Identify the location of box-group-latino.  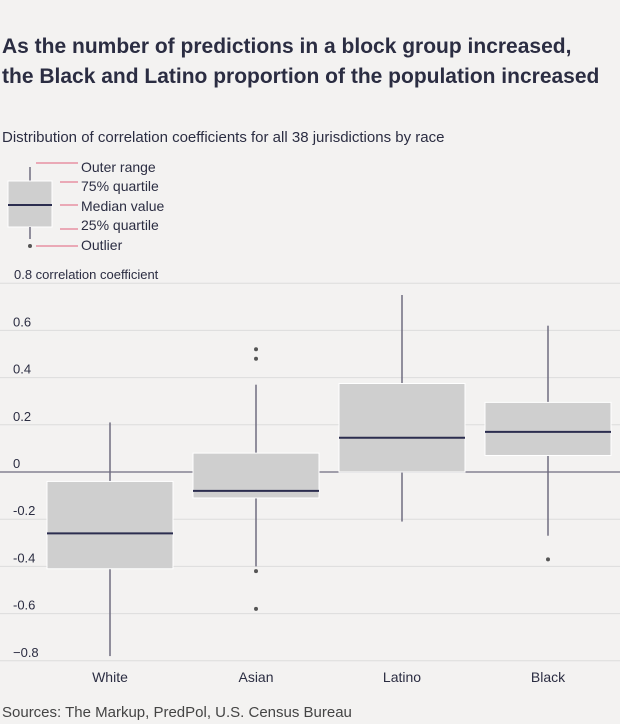
(402, 408).